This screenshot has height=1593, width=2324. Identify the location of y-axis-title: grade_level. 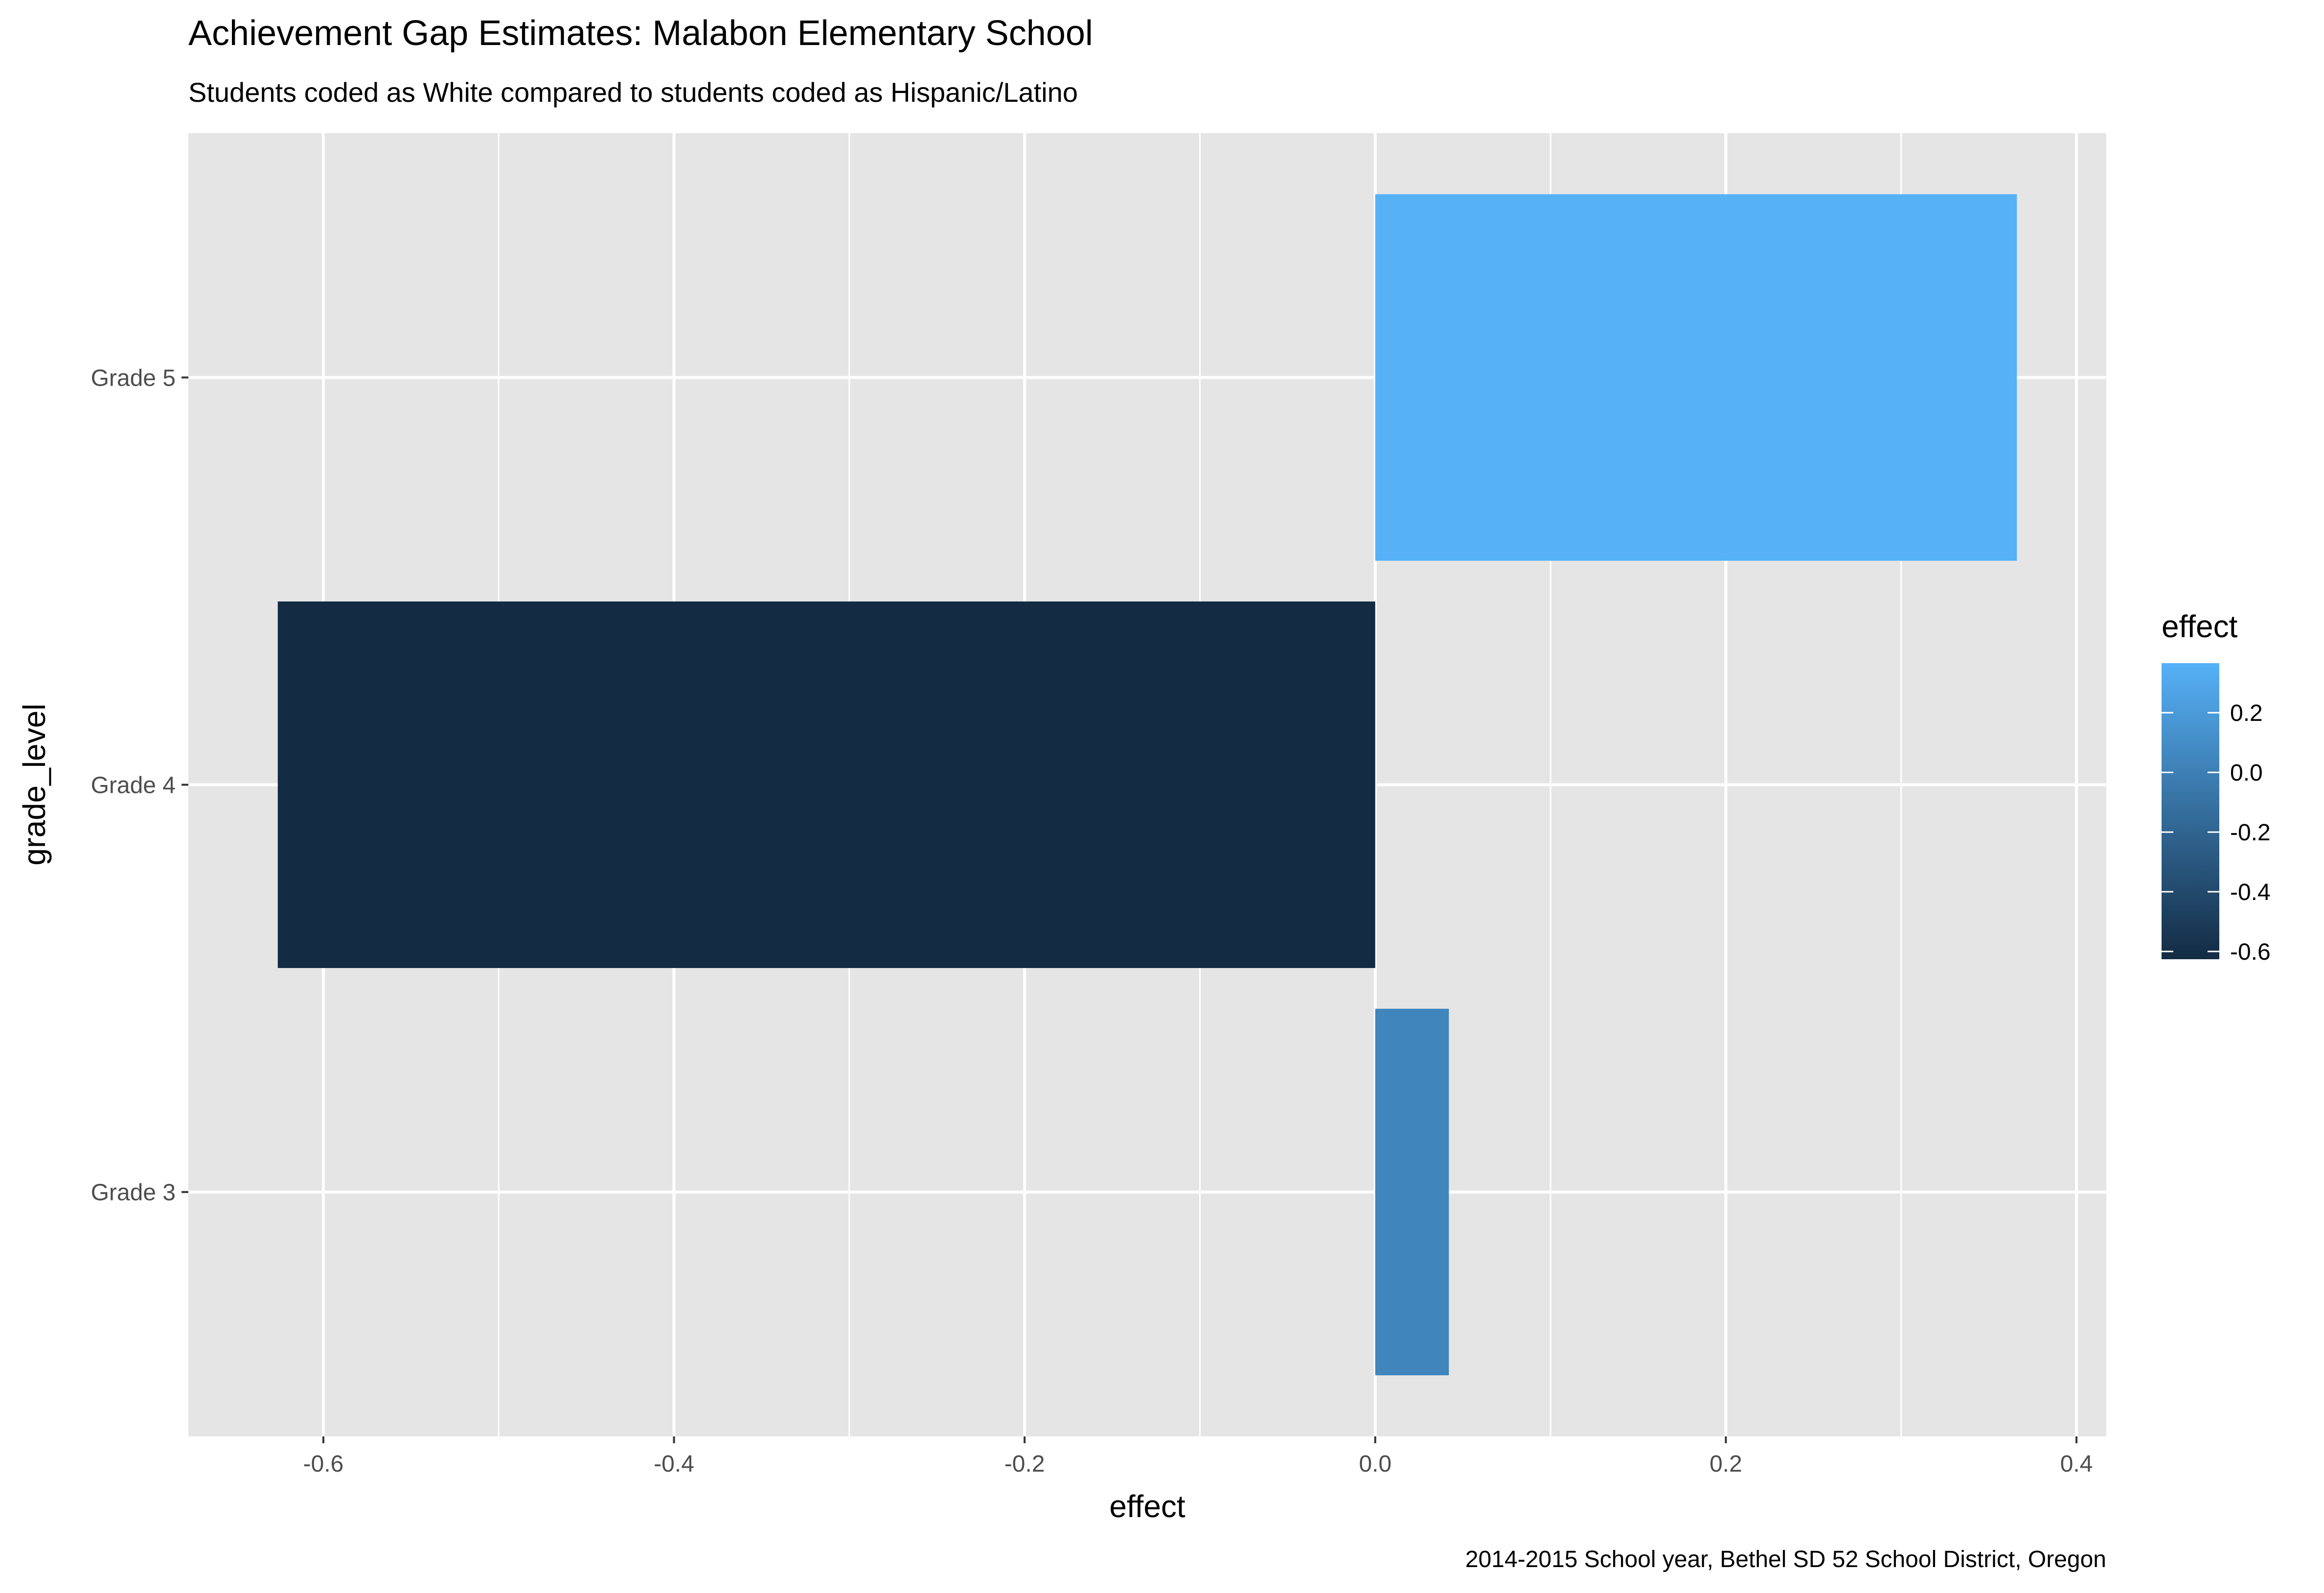
(34, 785).